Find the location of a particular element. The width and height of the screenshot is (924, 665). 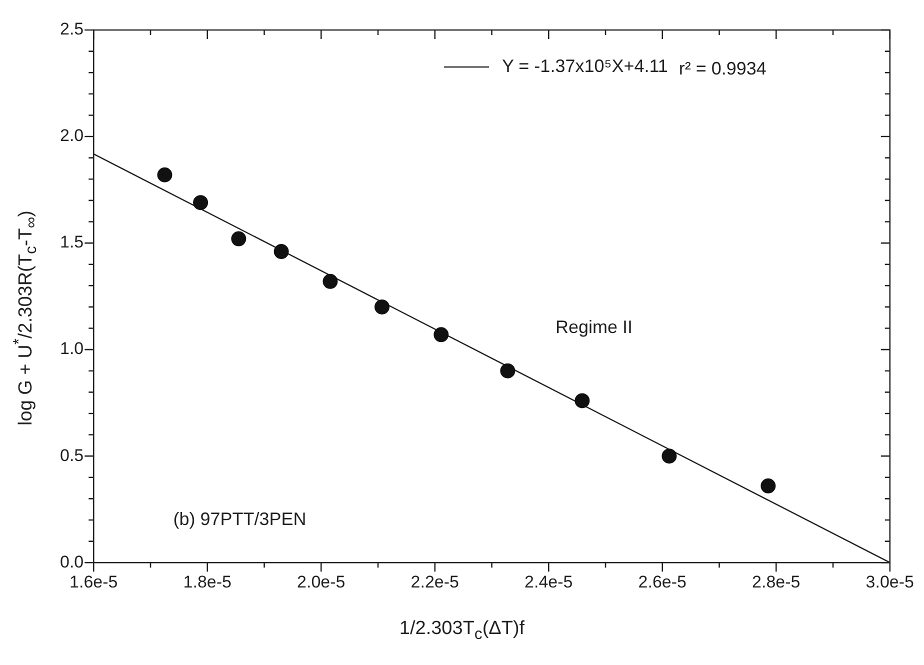

y-tick-label: 0.0 is located at coordinates (72, 562).